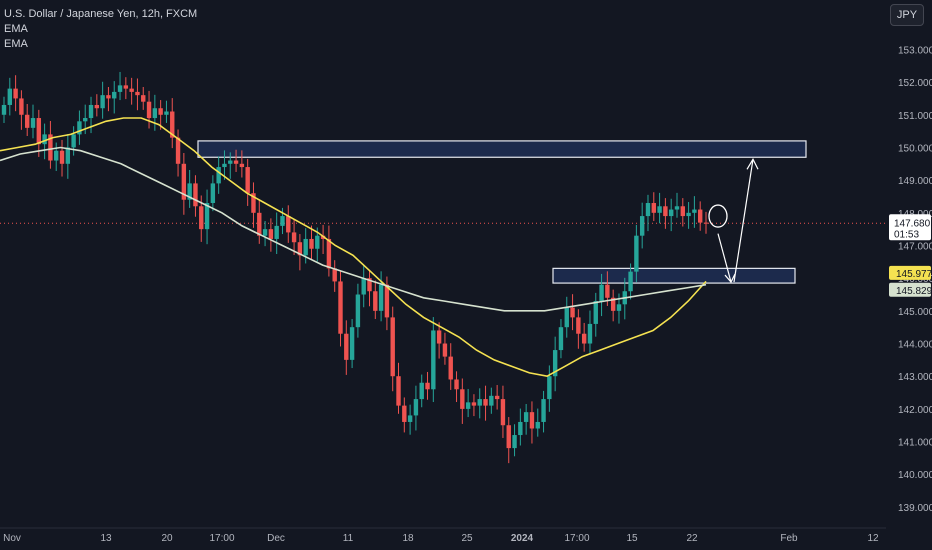 The width and height of the screenshot is (932, 550). Describe the element at coordinates (752, 164) in the screenshot. I see `arrow-up-head` at that location.